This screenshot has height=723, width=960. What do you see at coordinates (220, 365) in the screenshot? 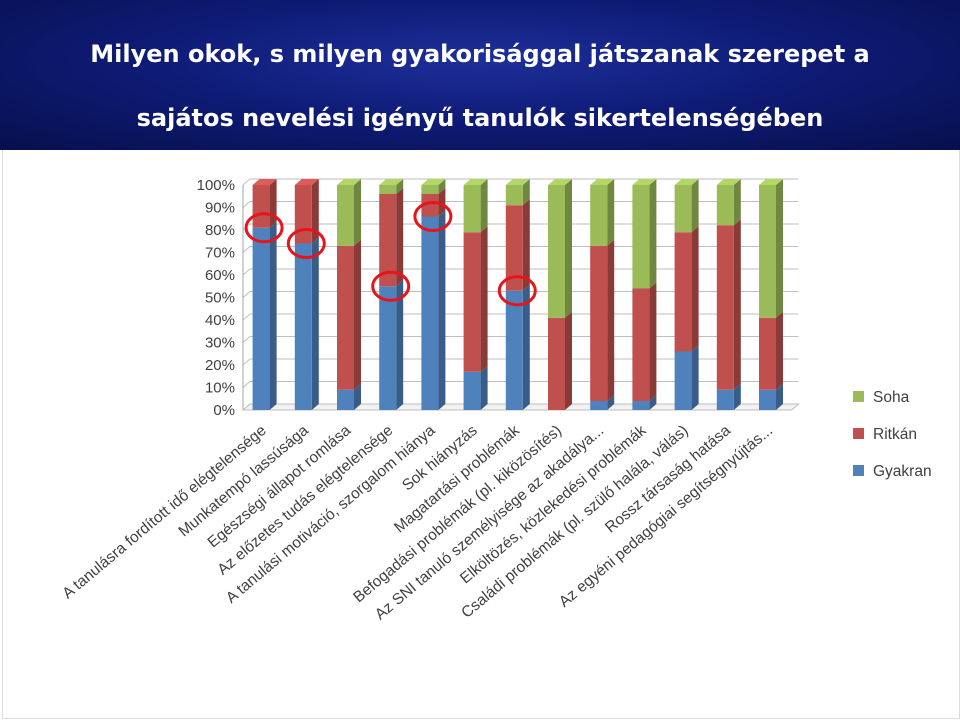
I see `y-tick-label: 20%` at bounding box center [220, 365].